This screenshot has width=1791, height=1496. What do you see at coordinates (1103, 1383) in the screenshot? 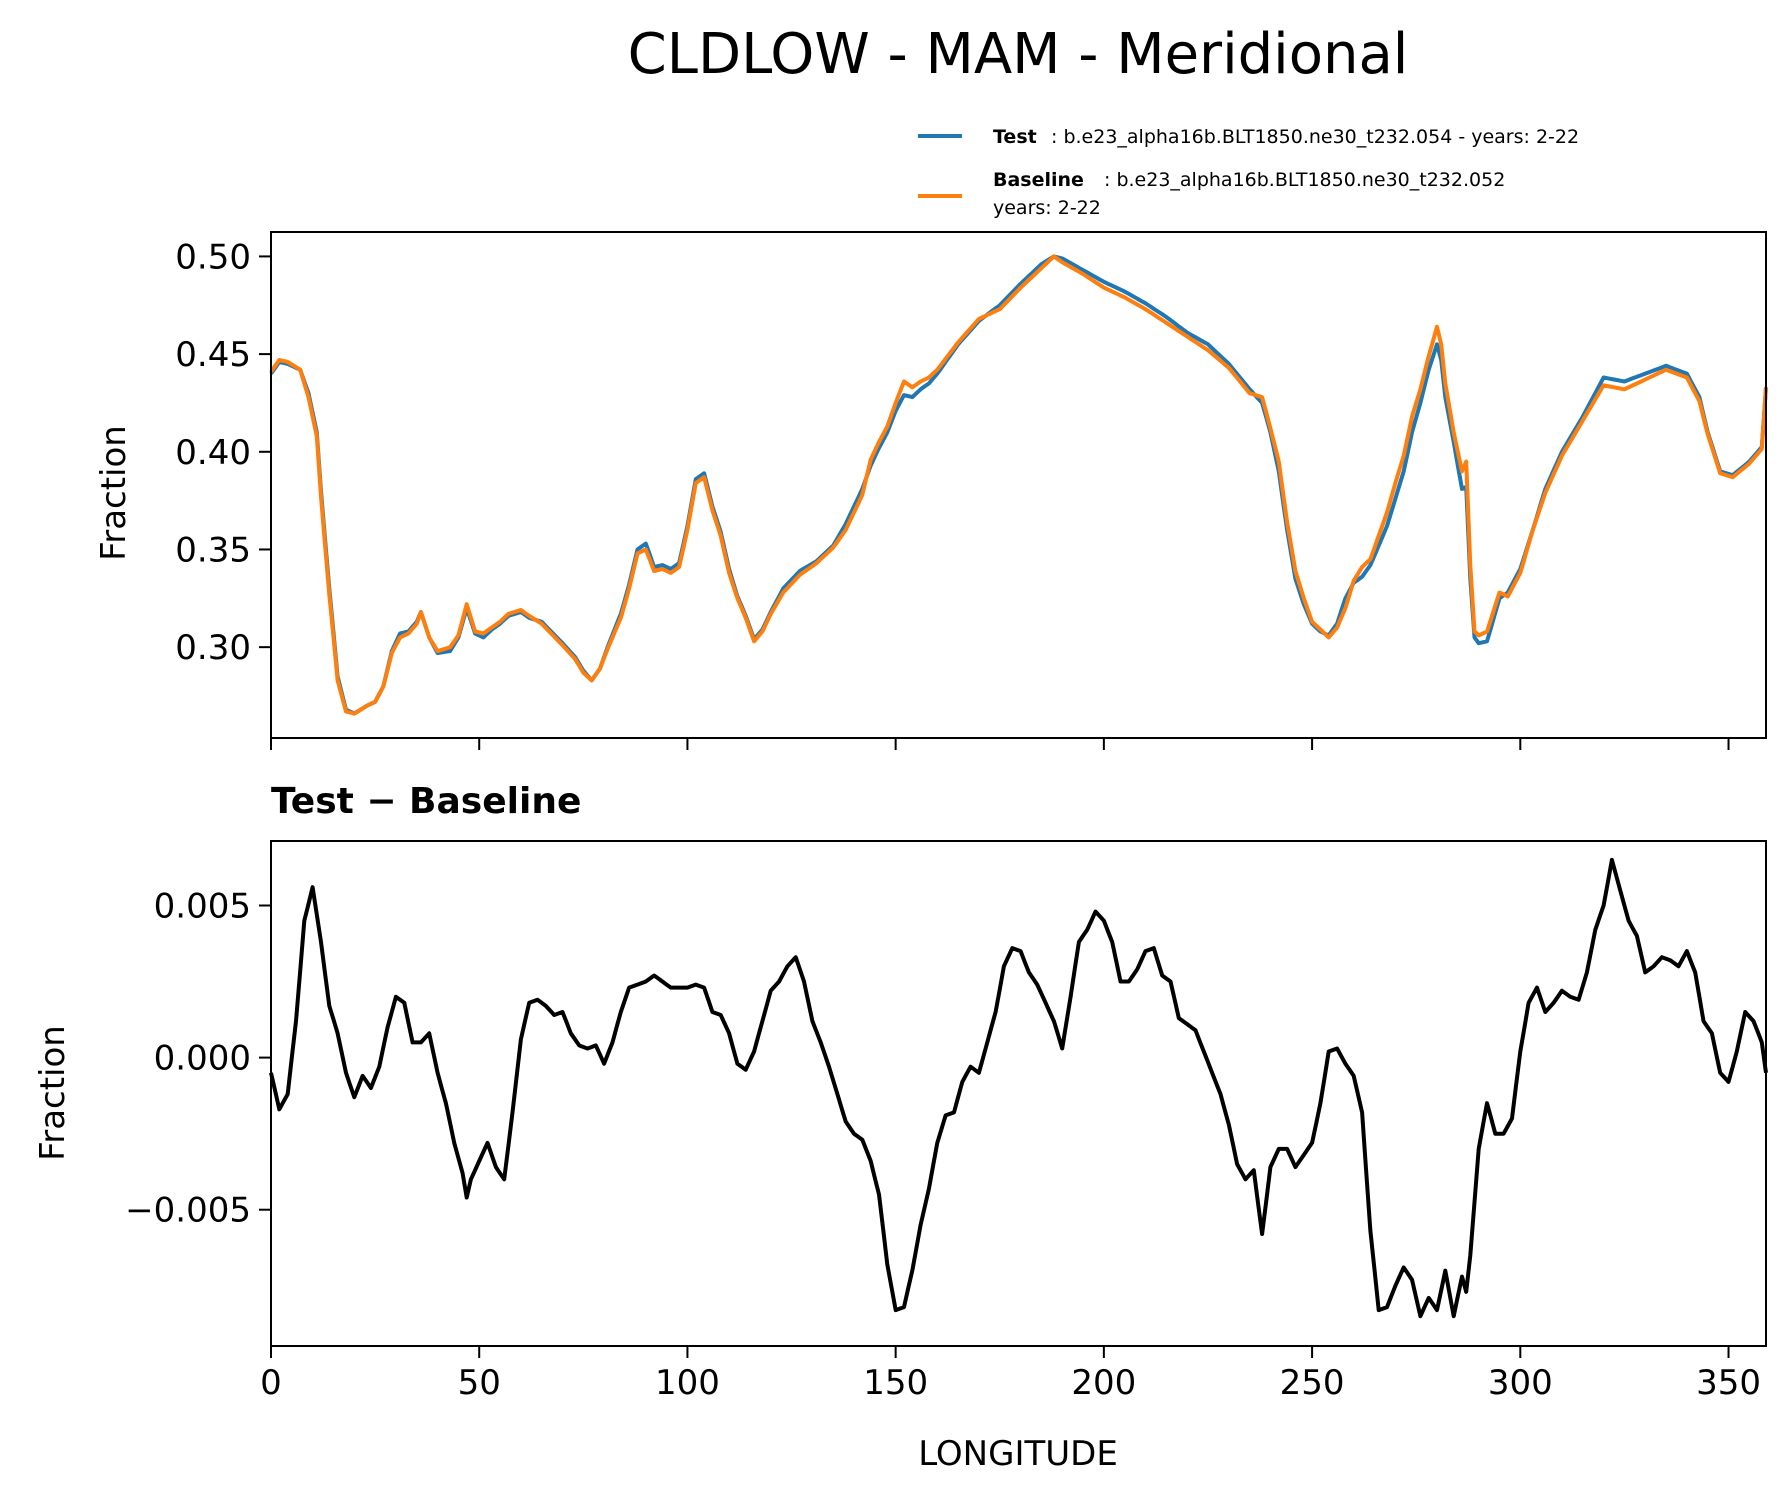
I see `bottom-xtick-label: 200` at bounding box center [1103, 1383].